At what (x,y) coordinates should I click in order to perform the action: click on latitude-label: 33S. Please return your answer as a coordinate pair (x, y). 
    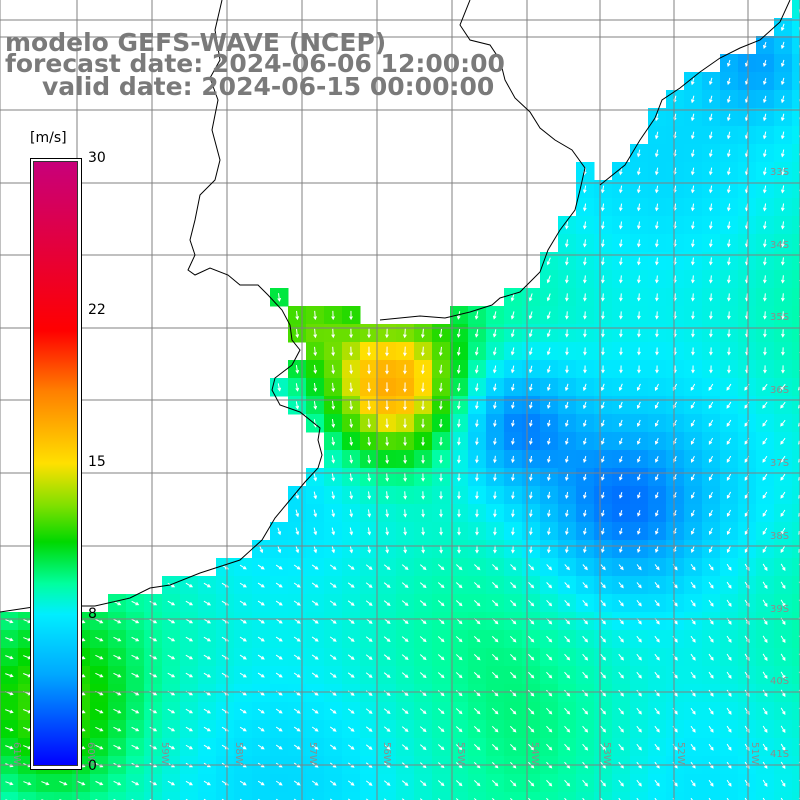
    Looking at the image, I should click on (779, 172).